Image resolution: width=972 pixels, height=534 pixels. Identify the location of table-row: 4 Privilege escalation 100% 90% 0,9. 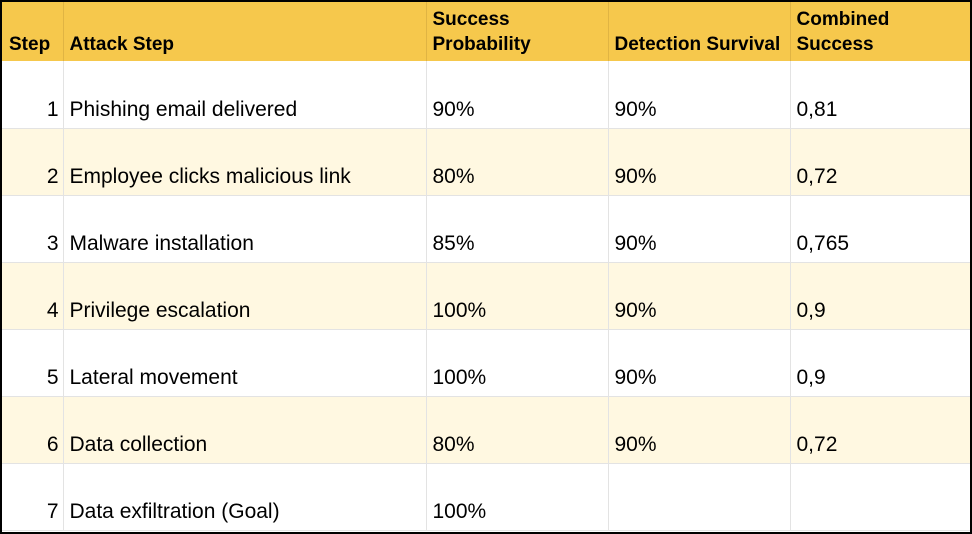
(486, 296).